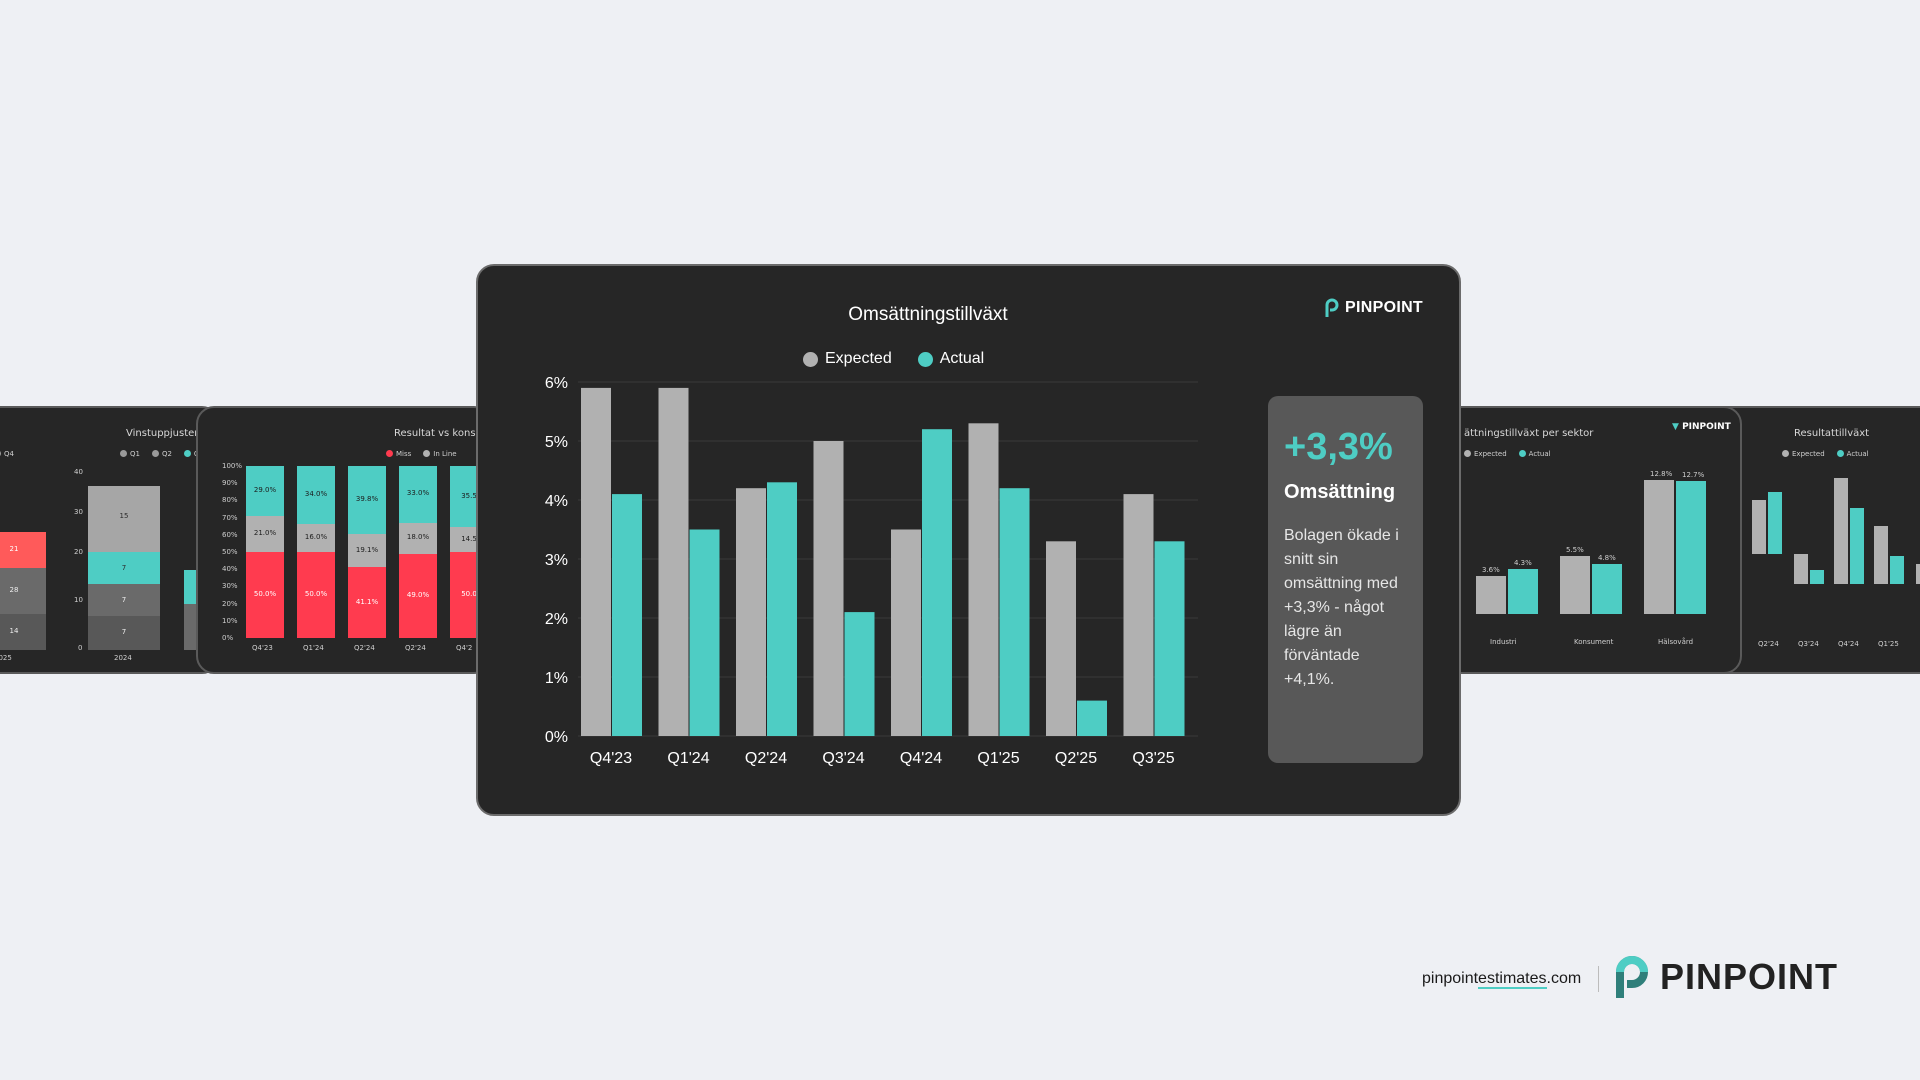 Image resolution: width=1920 pixels, height=1080 pixels. I want to click on website-link: pinpointestimates.com, so click(1502, 979).